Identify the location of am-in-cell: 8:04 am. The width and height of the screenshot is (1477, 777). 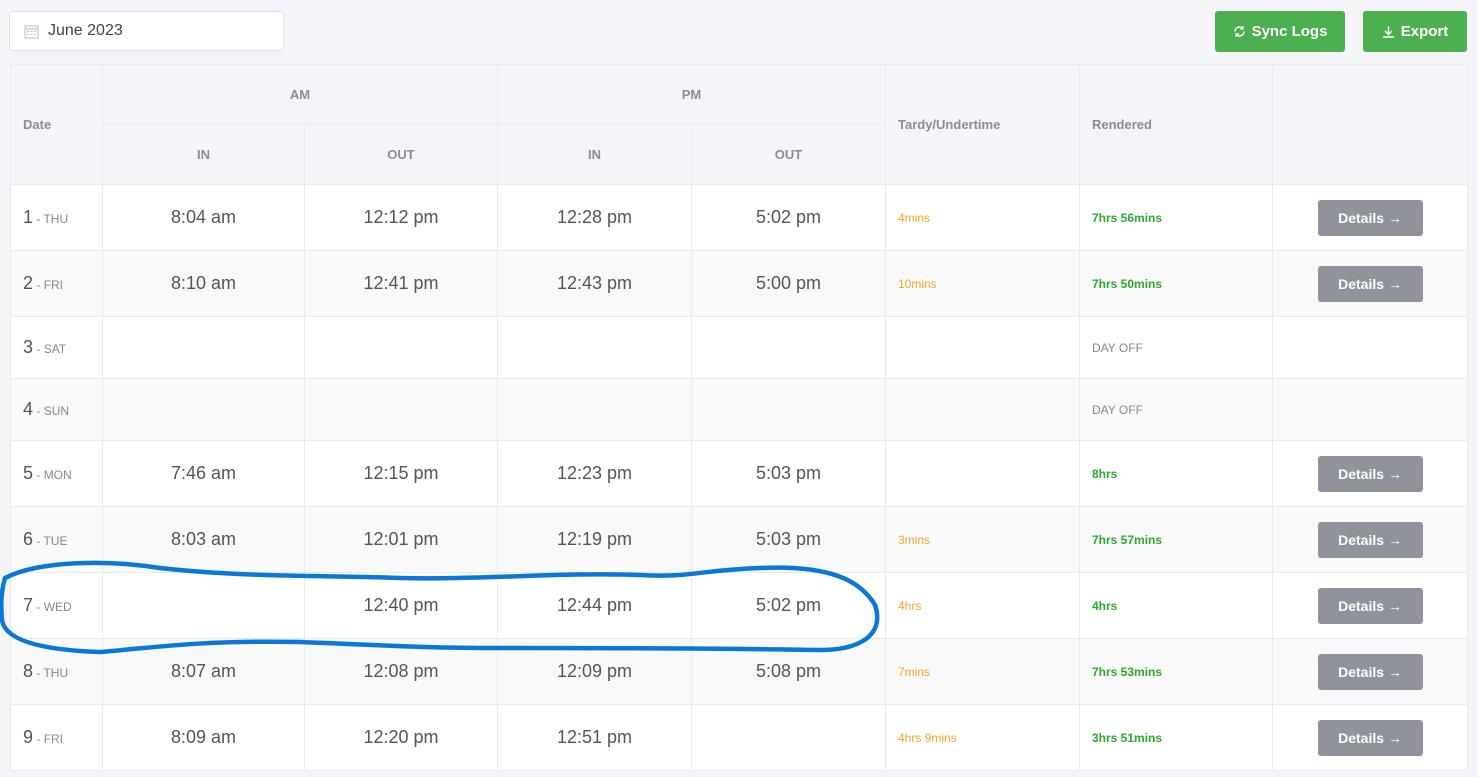
(203, 217).